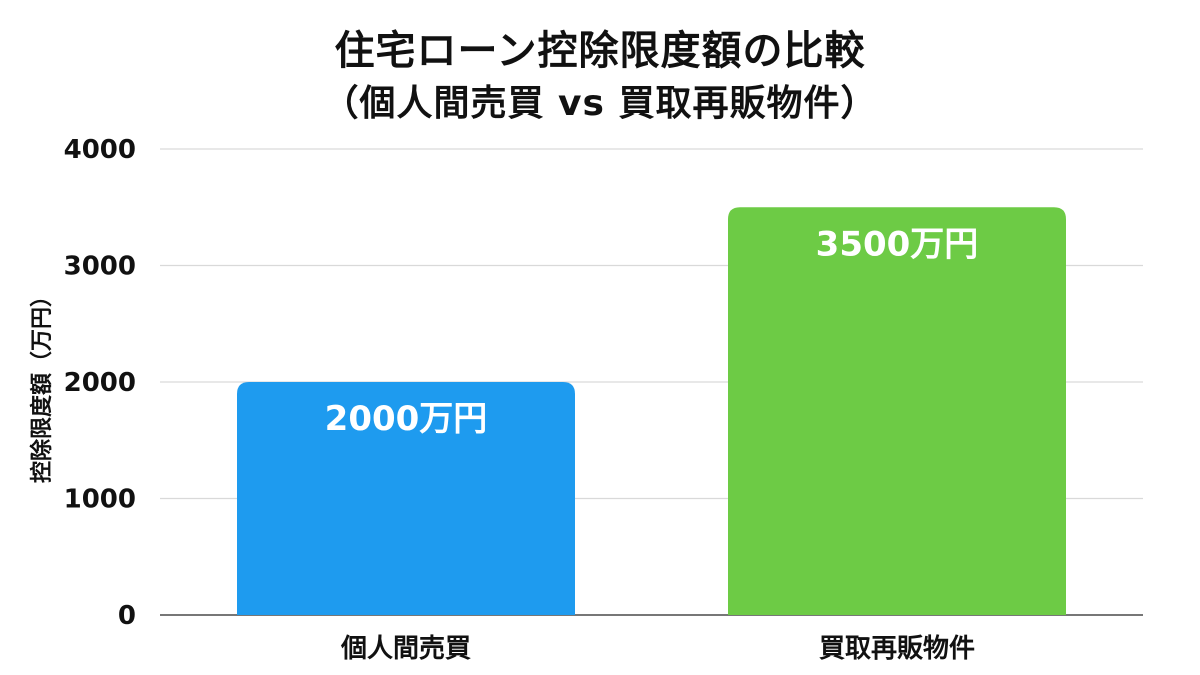 The height and width of the screenshot is (675, 1200). I want to click on x-tick-label: 買取再販物件, so click(897, 649).